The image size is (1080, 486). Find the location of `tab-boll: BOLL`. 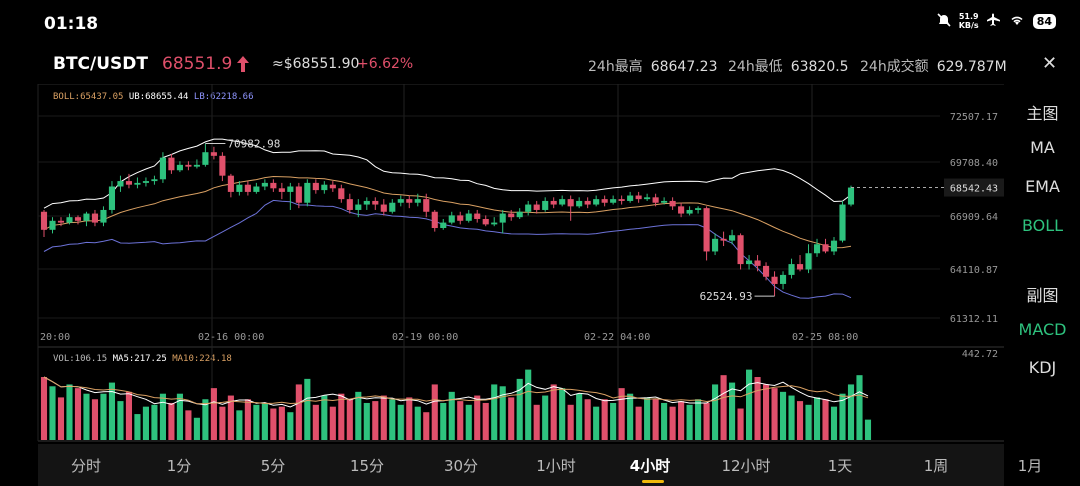

tab-boll: BOLL is located at coordinates (1042, 225).